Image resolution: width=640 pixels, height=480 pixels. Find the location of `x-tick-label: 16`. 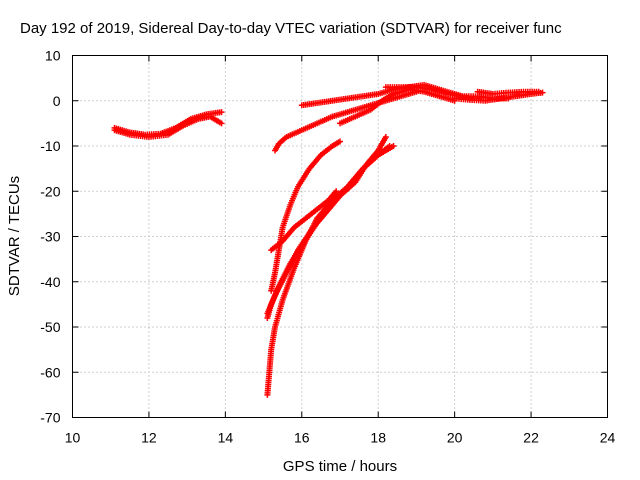

x-tick-label: 16 is located at coordinates (302, 438).